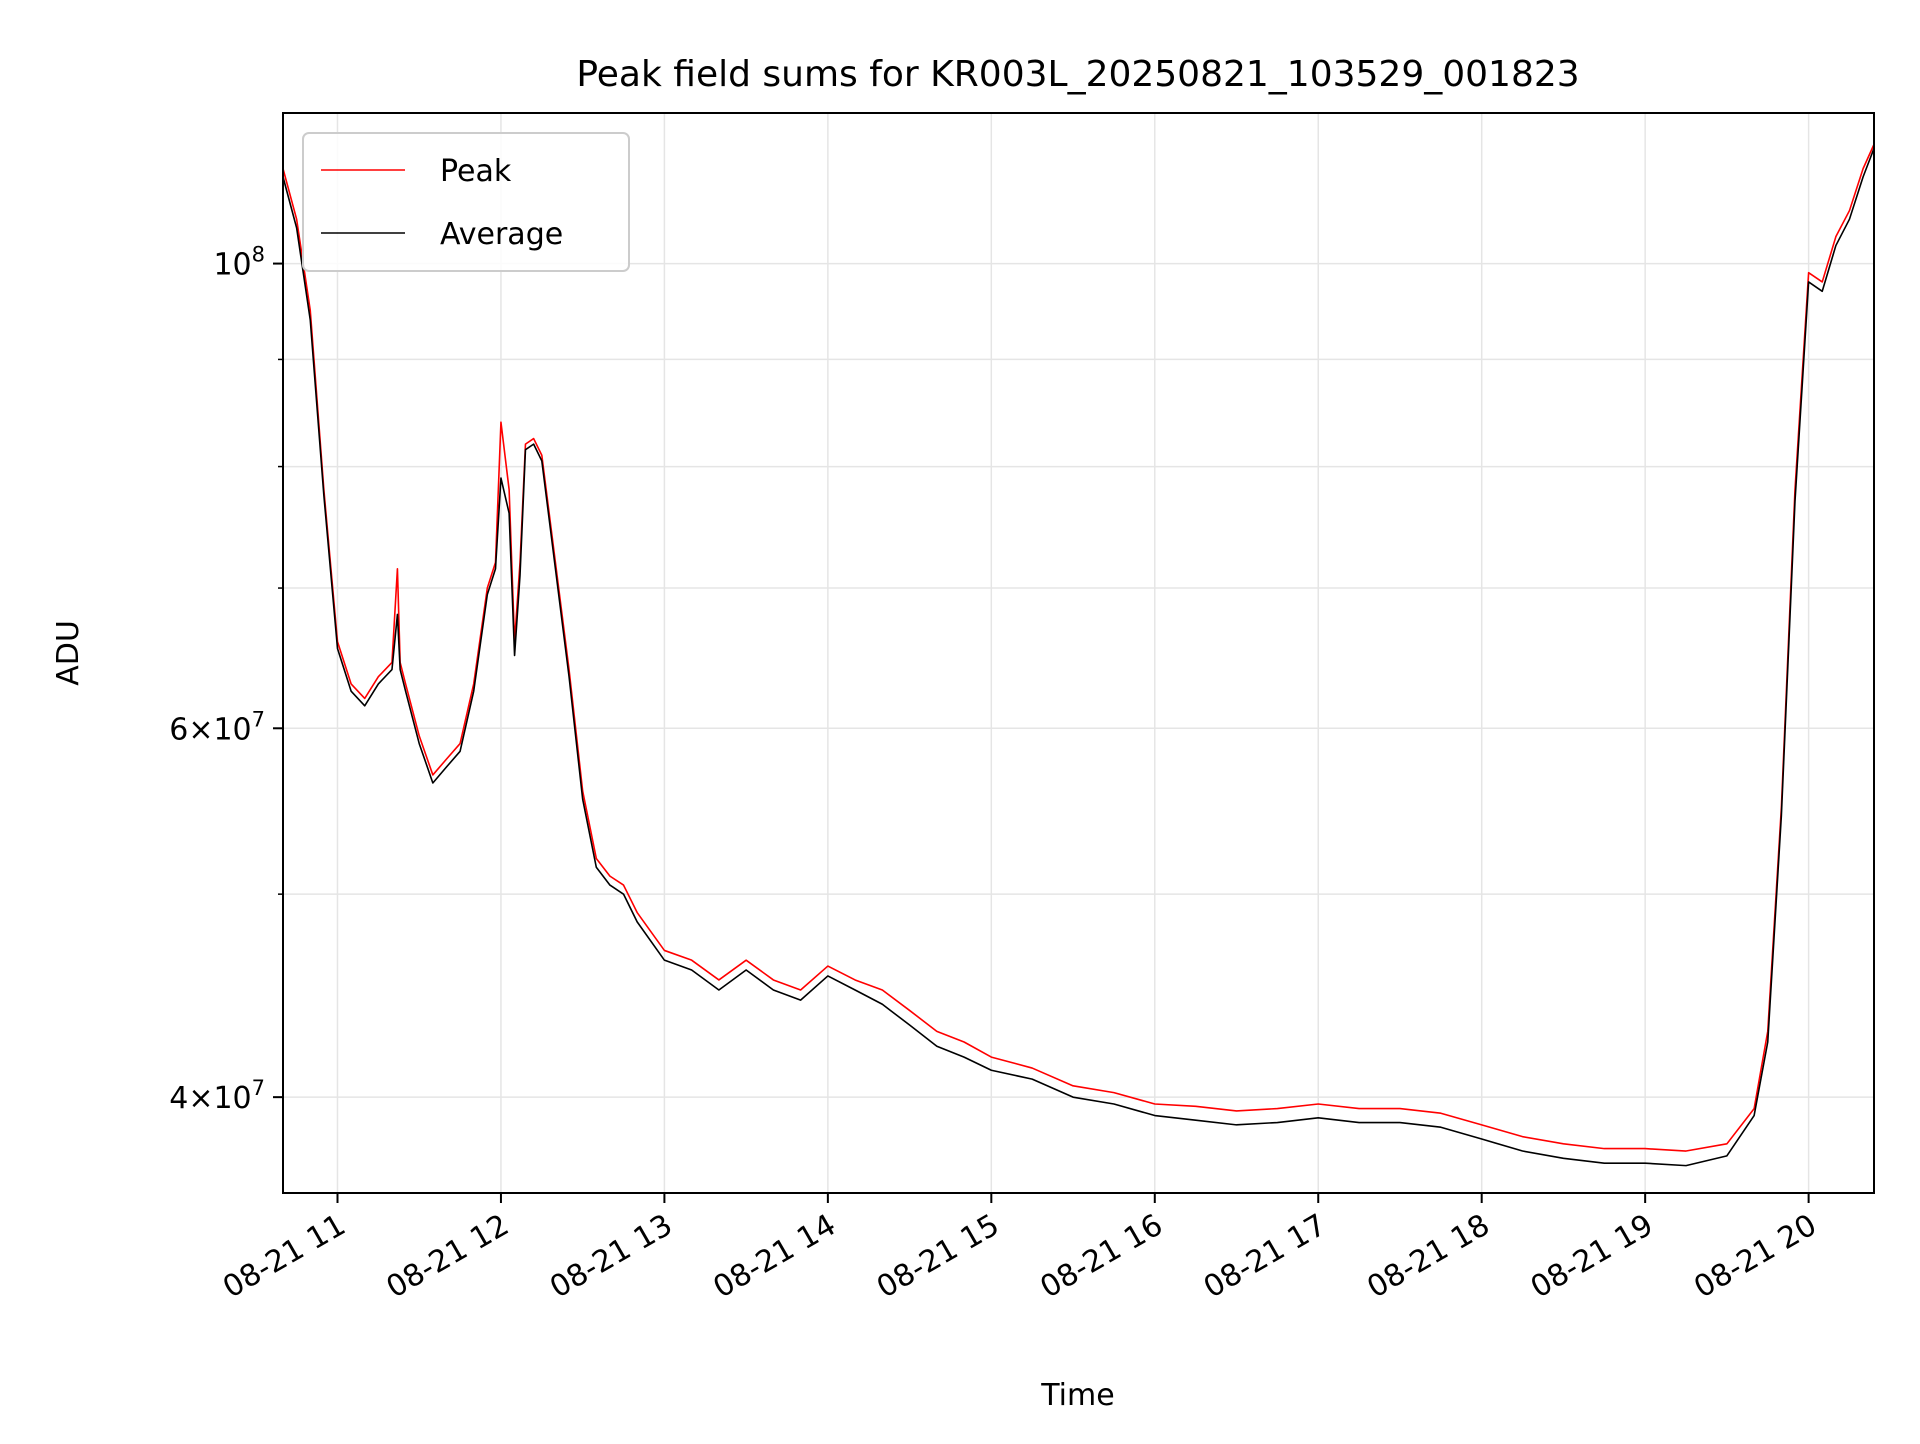 This screenshot has height=1444, width=1920. I want to click on legend: Peak Average, so click(466, 202).